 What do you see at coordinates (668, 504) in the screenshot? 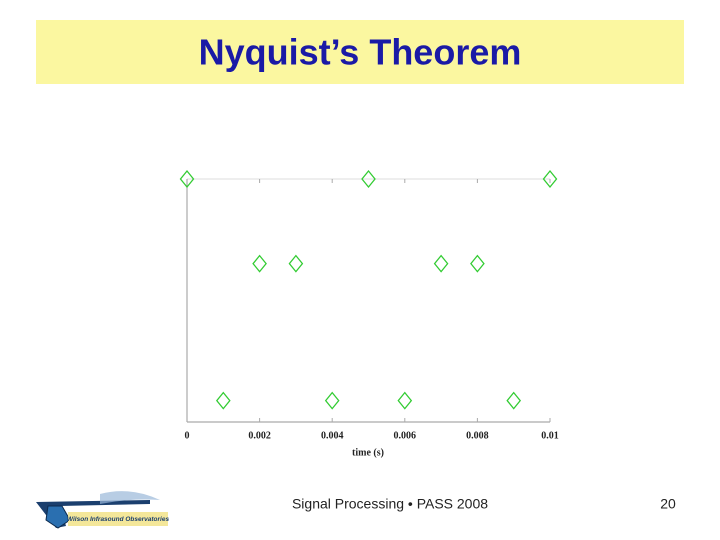
I see `page-number: 20` at bounding box center [668, 504].